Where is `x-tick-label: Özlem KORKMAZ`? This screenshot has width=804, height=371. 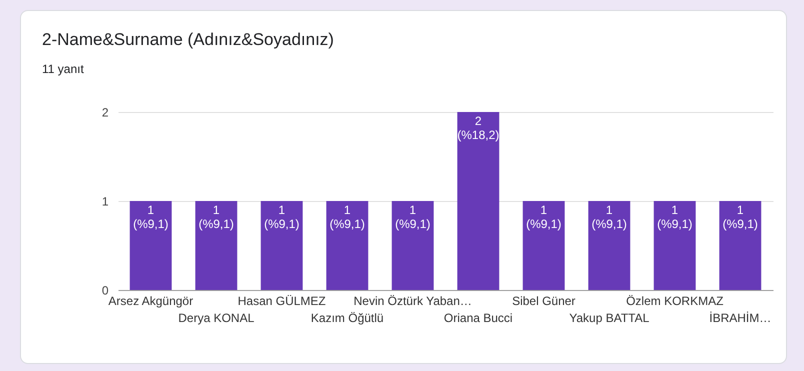
x-tick-label: Özlem KORKMAZ is located at coordinates (675, 301).